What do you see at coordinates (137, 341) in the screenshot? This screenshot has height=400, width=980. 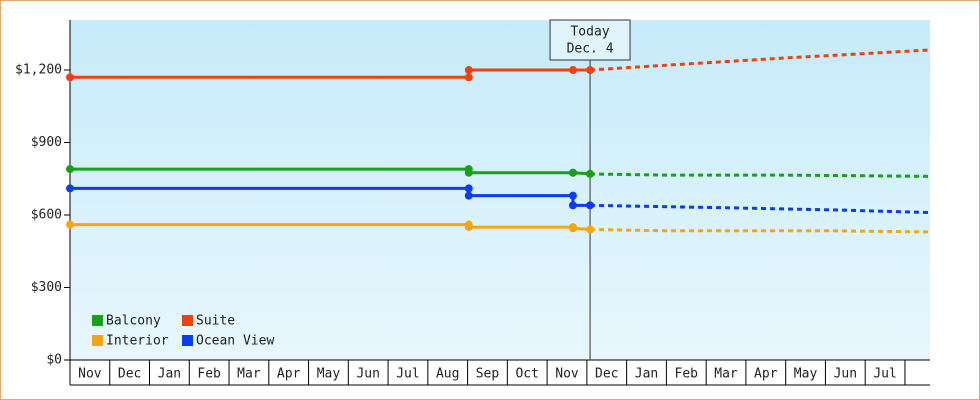 I see `legend-label: Interior` at bounding box center [137, 341].